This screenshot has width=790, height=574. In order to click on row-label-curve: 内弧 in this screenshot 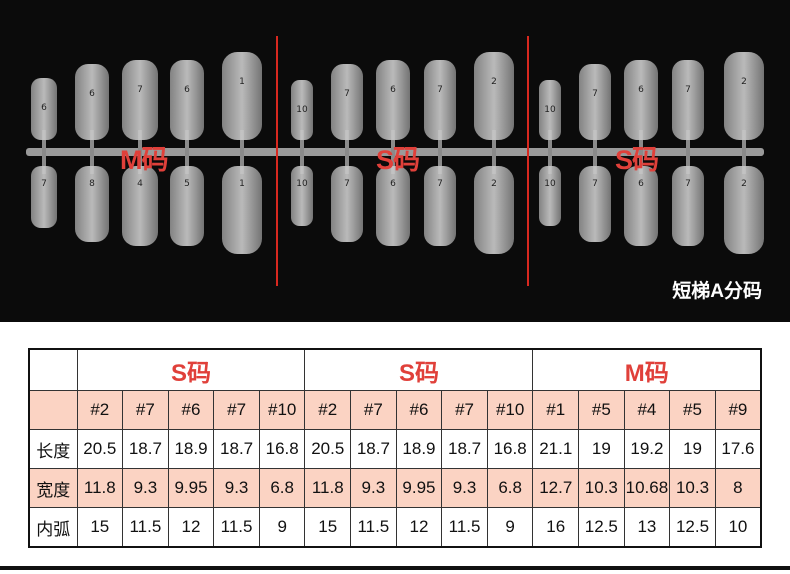, I will do `click(53, 527)`.